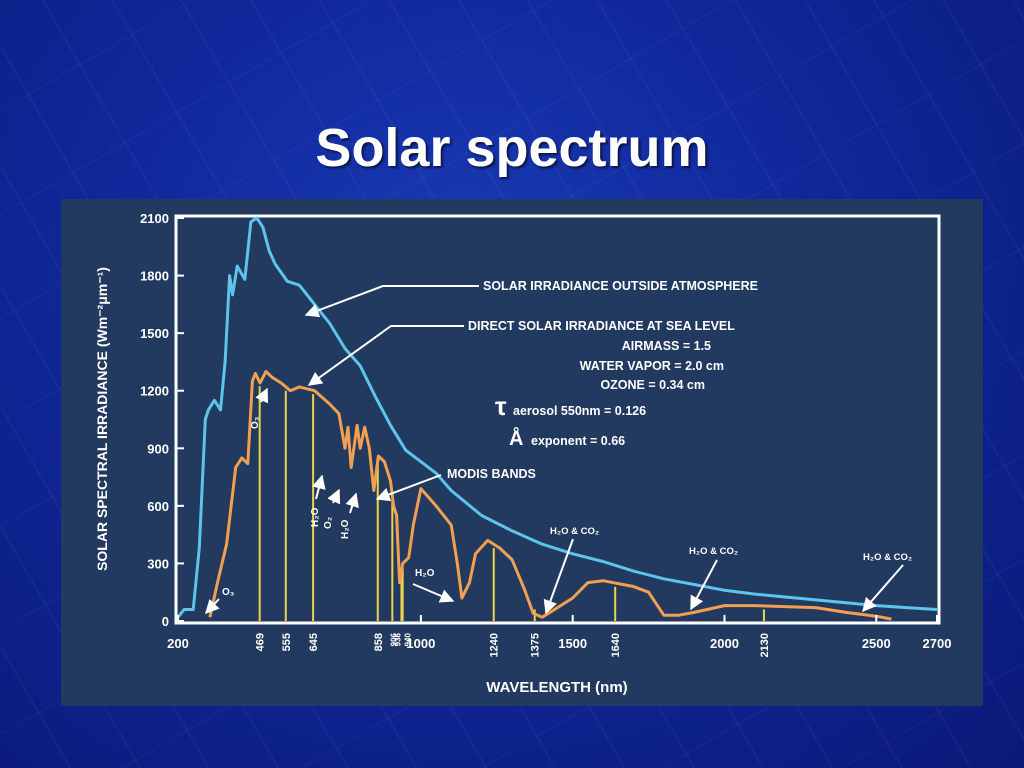  What do you see at coordinates (261, 642) in the screenshot?
I see `modis-band-label-469: 469` at bounding box center [261, 642].